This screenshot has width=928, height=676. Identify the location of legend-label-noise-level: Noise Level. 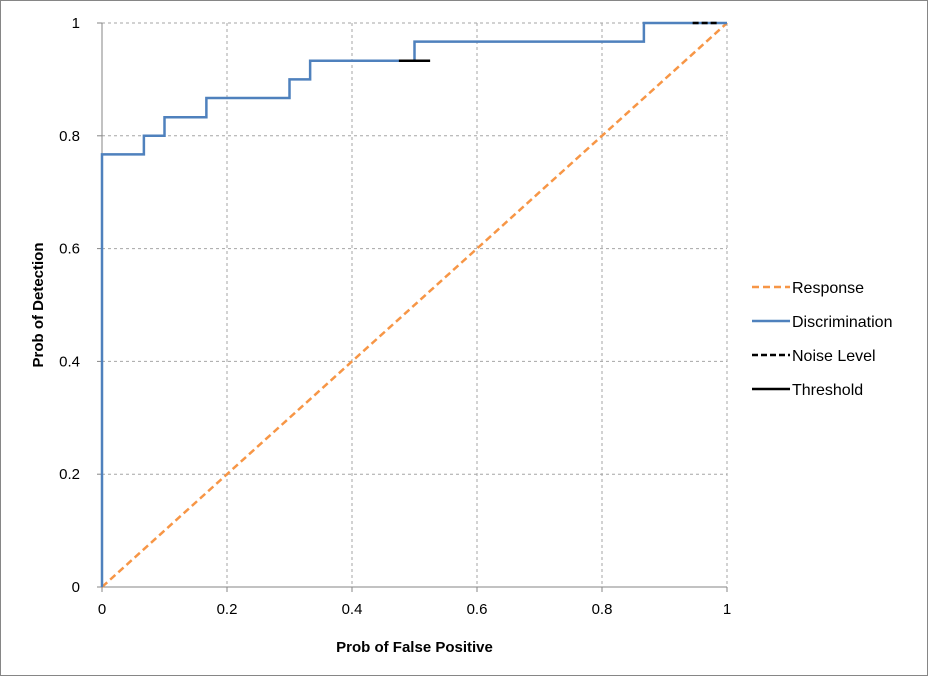
(834, 356).